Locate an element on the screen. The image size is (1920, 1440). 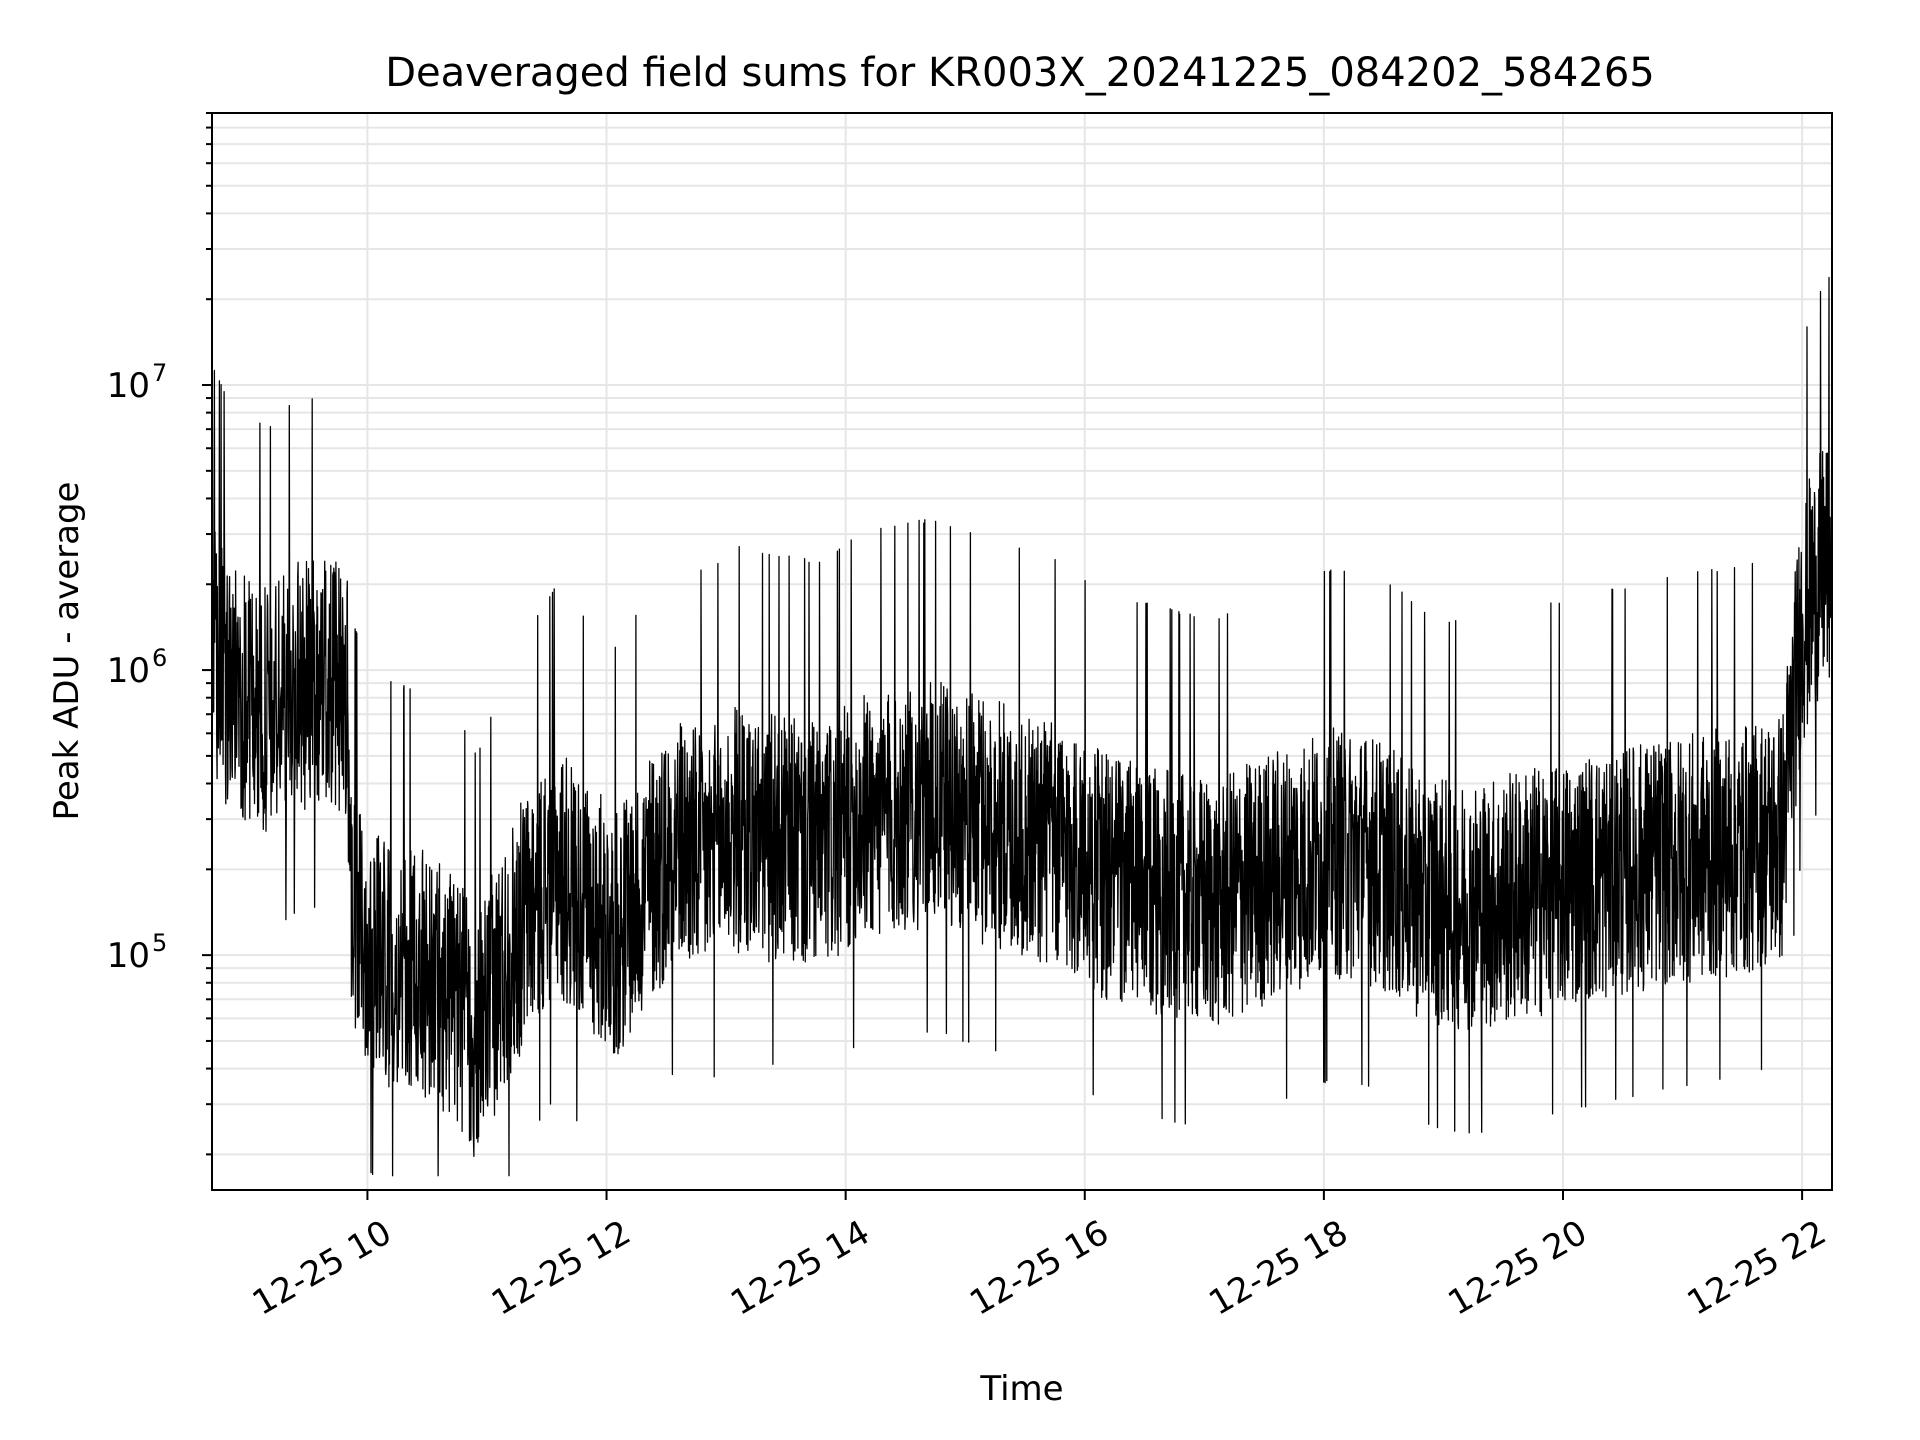
y-tick-exponent: 6 is located at coordinates (159, 658).